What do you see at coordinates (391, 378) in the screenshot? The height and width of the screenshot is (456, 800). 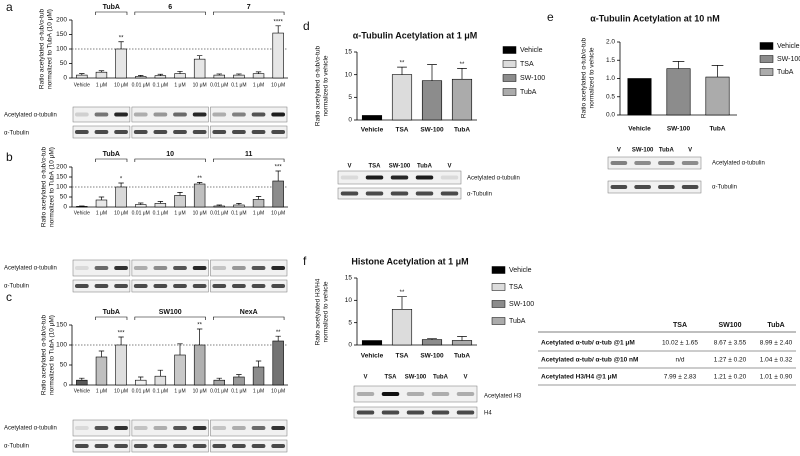 I see `blot-lane-label: TSA` at bounding box center [391, 378].